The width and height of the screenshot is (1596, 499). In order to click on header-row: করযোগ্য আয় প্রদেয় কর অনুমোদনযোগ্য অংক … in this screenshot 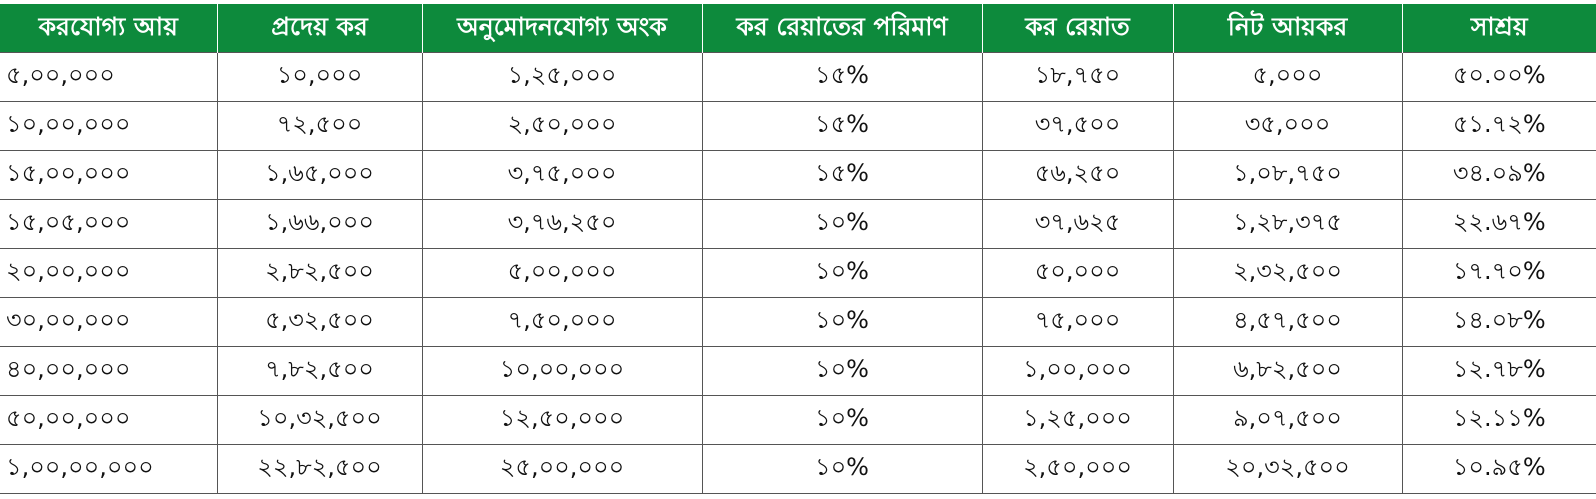, I will do `click(798, 28)`.